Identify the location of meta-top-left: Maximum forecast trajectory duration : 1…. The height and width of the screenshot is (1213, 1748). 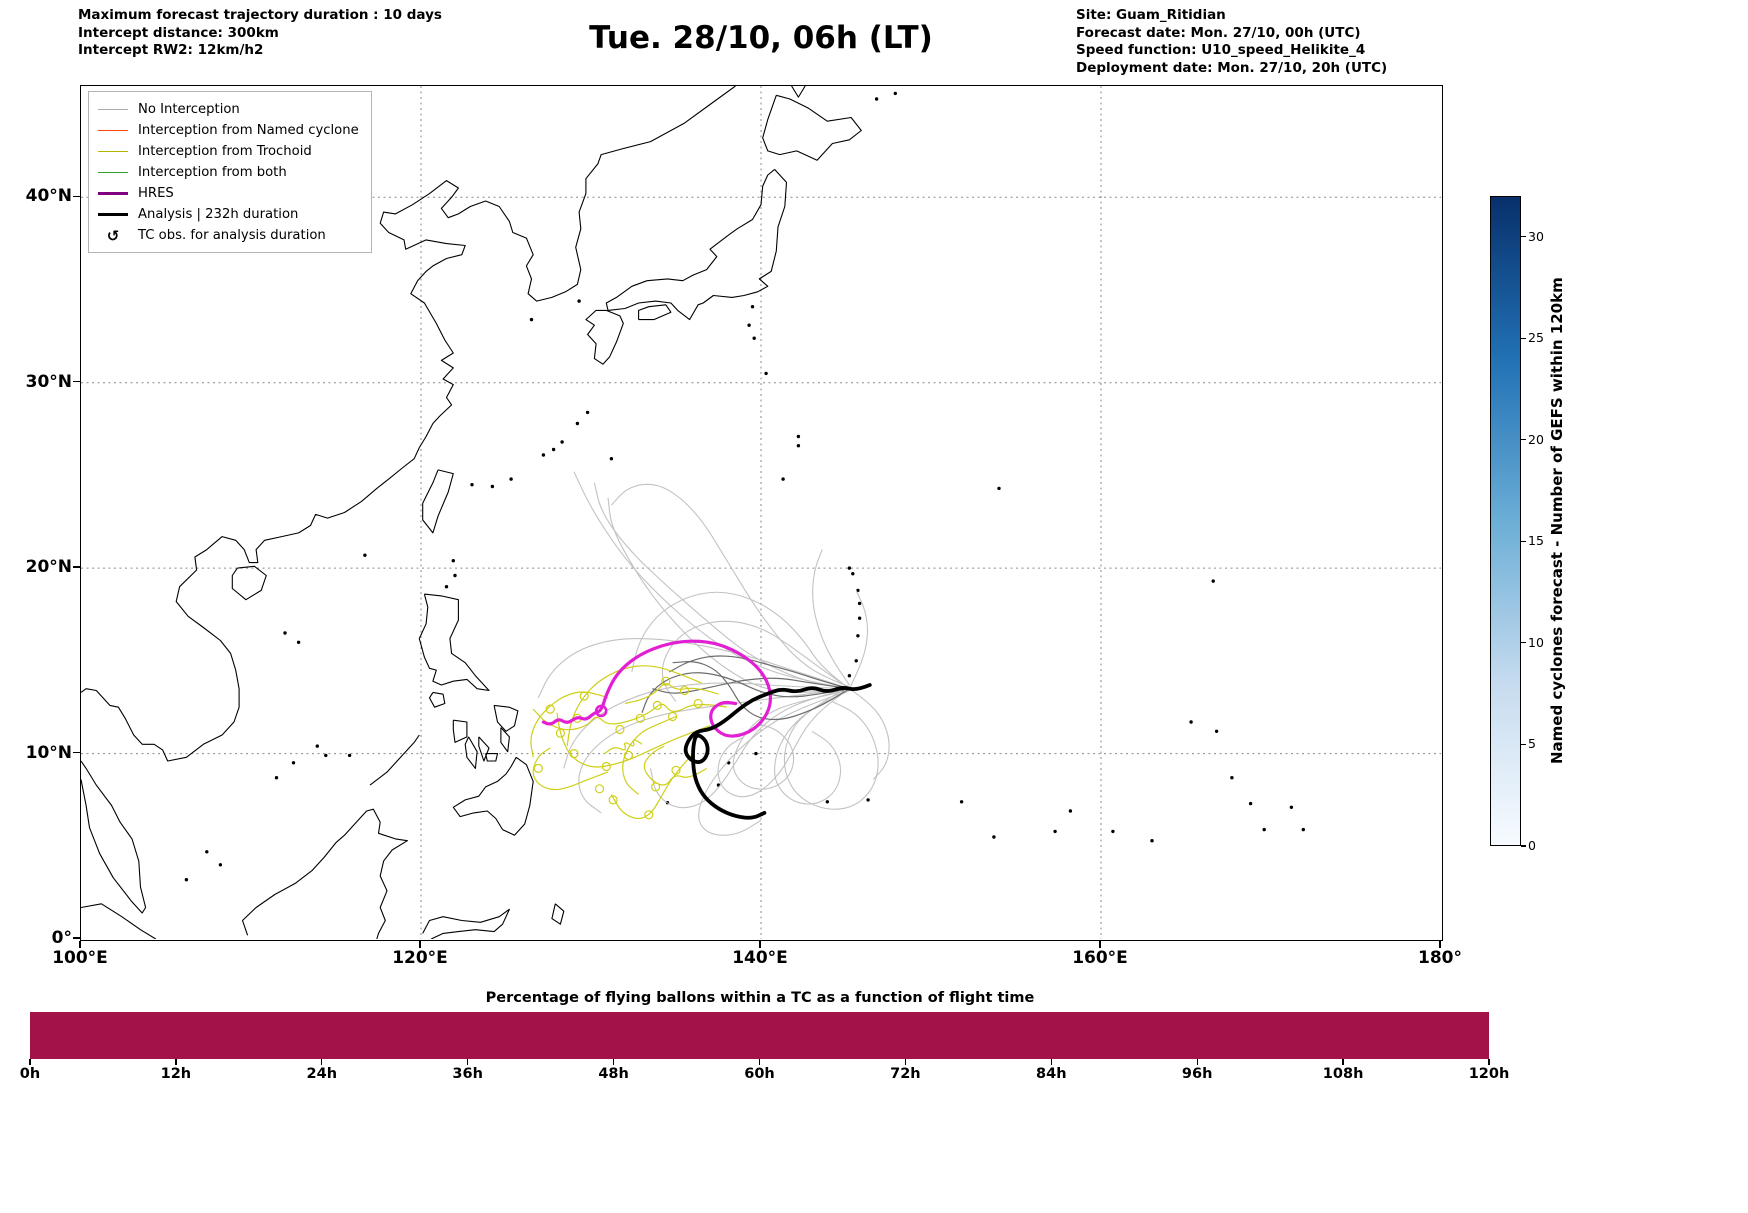
(260, 33).